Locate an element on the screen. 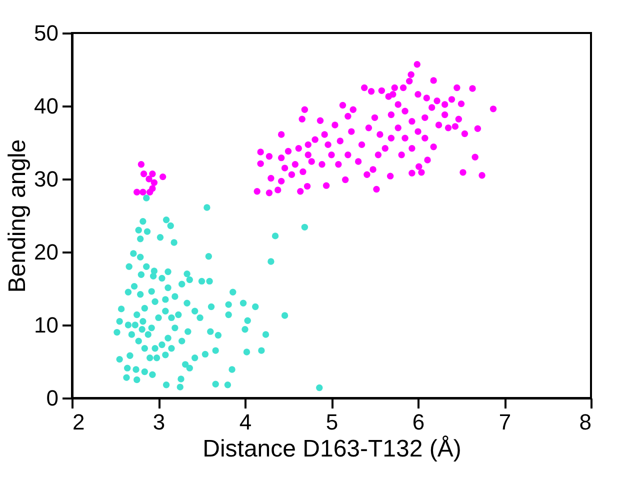  x-tick-label: 8 is located at coordinates (585, 422).